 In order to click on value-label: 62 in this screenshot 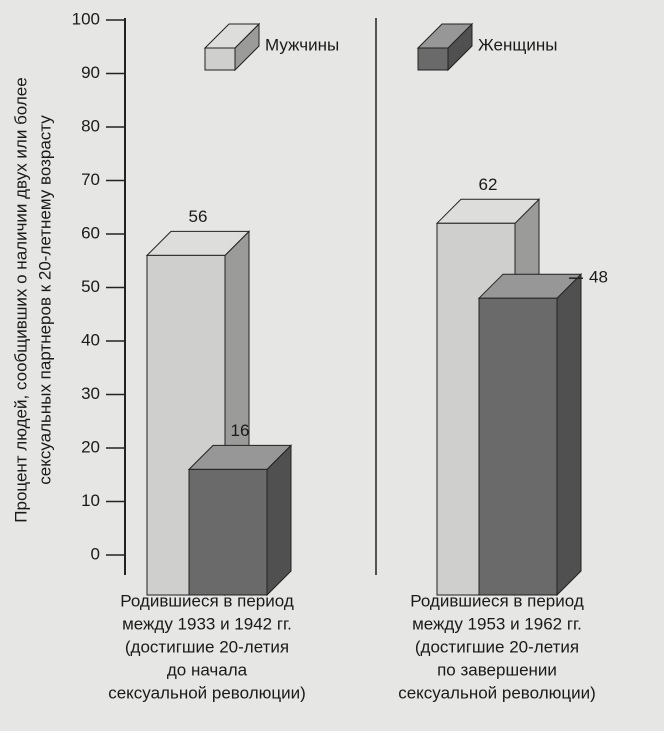, I will do `click(488, 184)`.